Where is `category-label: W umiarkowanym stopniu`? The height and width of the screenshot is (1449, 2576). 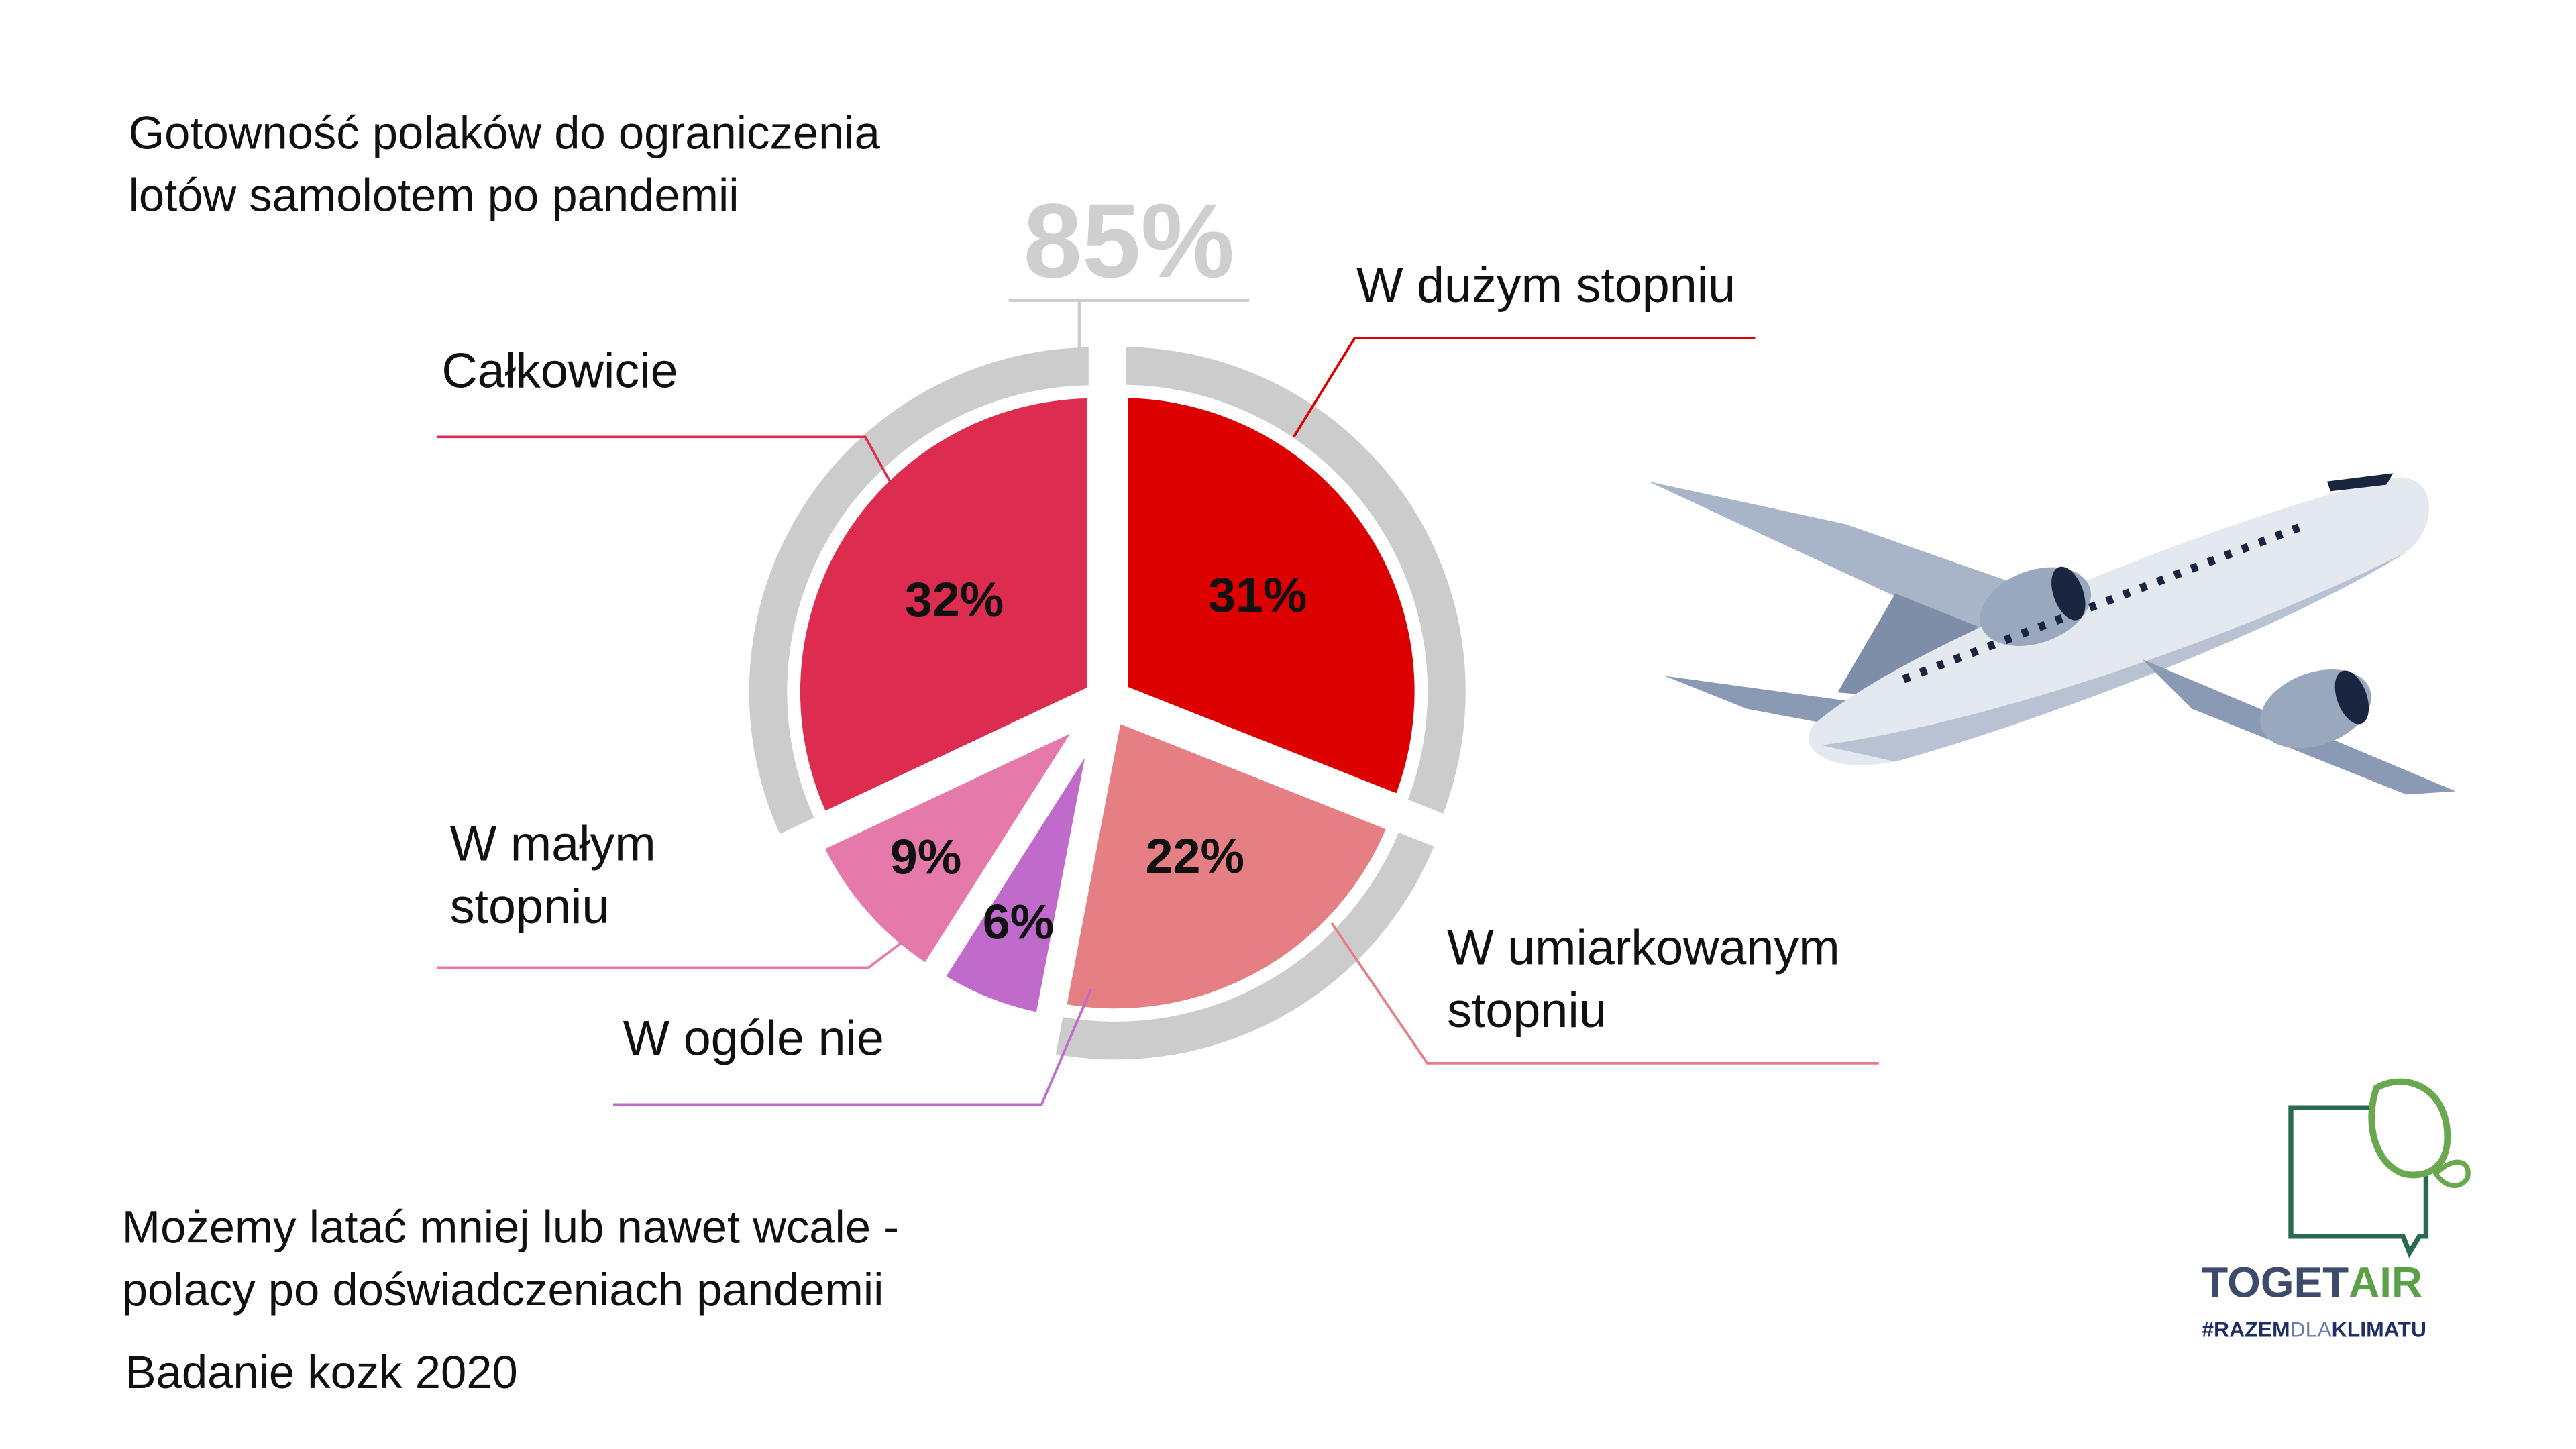 category-label: W umiarkowanym stopniu is located at coordinates (1650, 978).